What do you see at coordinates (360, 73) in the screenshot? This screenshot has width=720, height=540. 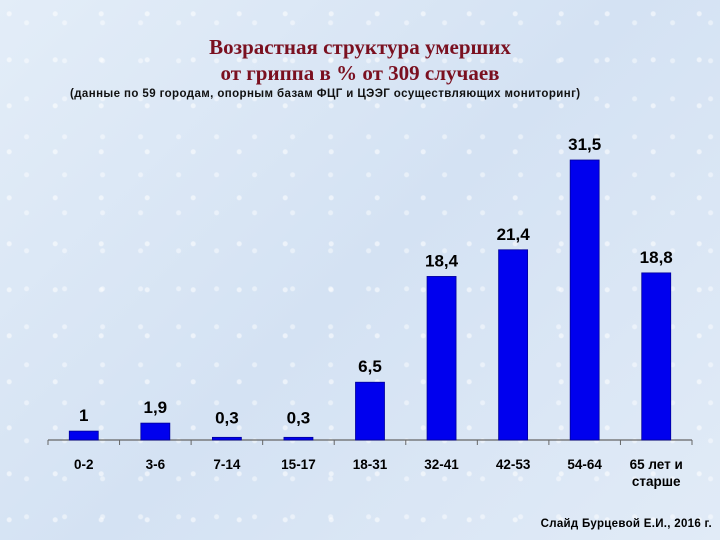 I see `title-line-2: от гриппа в % от 309 случаев` at bounding box center [360, 73].